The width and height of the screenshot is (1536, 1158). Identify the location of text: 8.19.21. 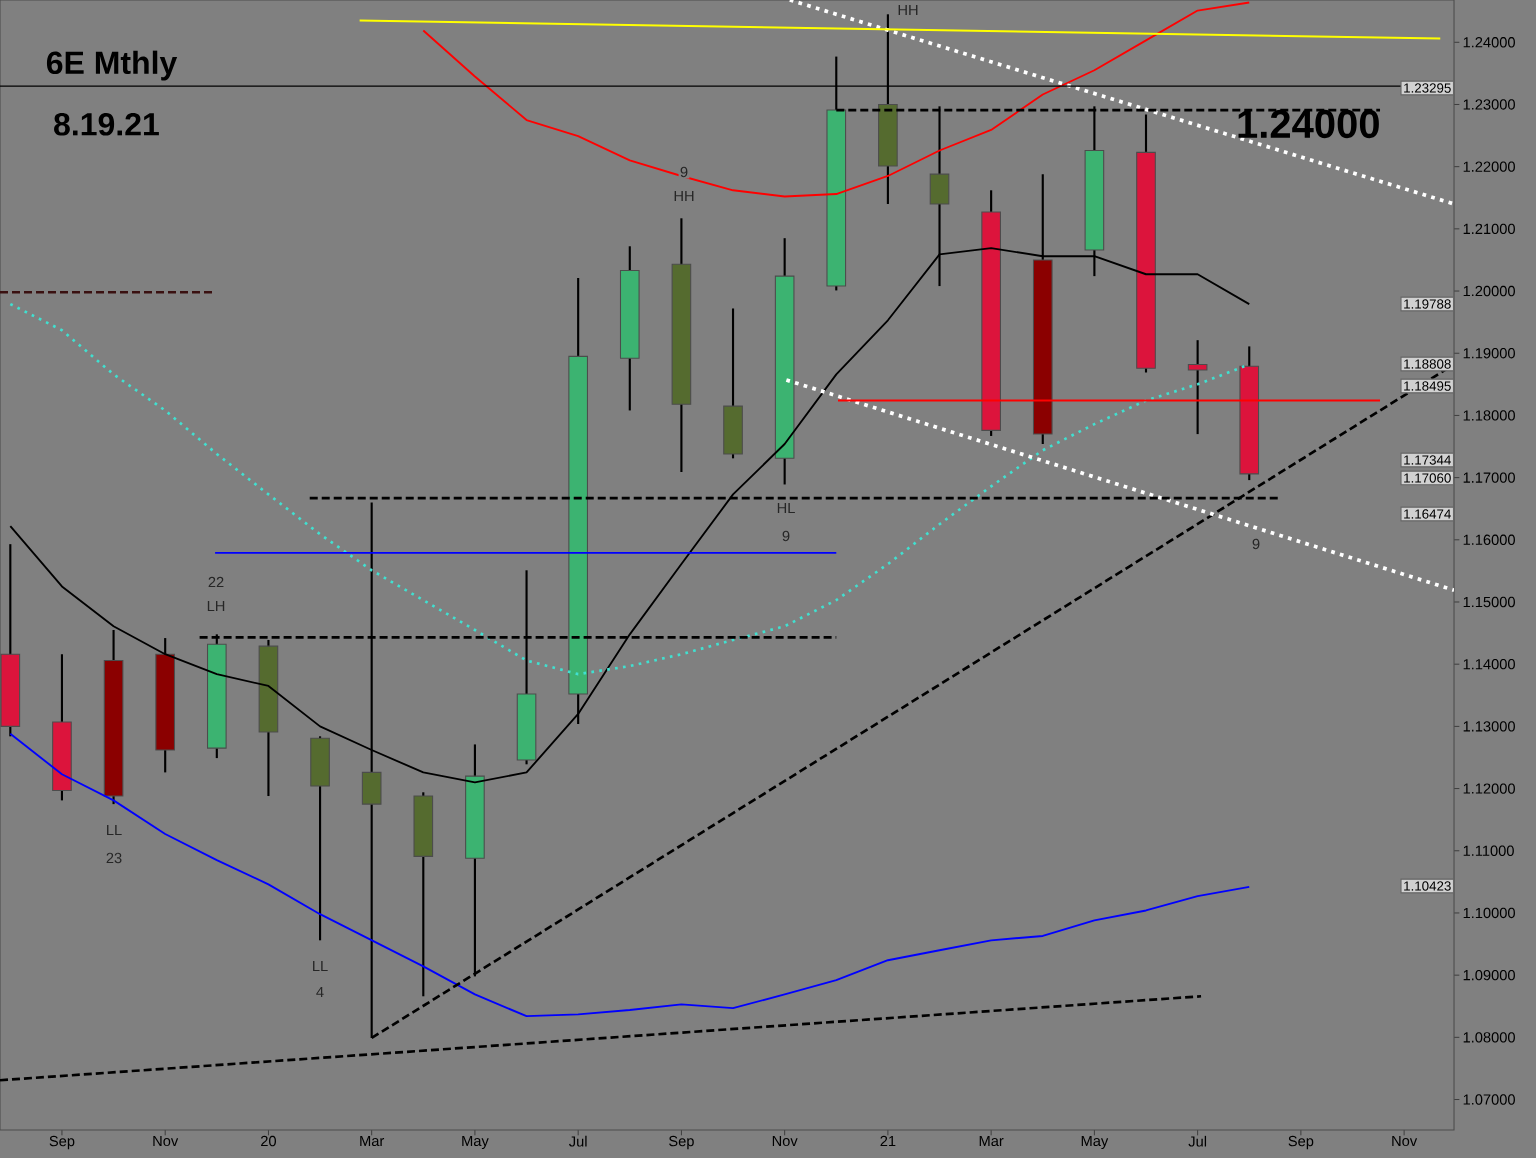
(106, 124).